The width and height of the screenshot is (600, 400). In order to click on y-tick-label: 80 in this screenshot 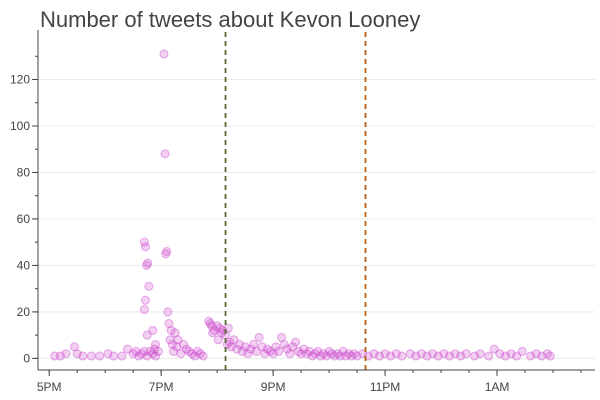, I will do `click(24, 172)`.